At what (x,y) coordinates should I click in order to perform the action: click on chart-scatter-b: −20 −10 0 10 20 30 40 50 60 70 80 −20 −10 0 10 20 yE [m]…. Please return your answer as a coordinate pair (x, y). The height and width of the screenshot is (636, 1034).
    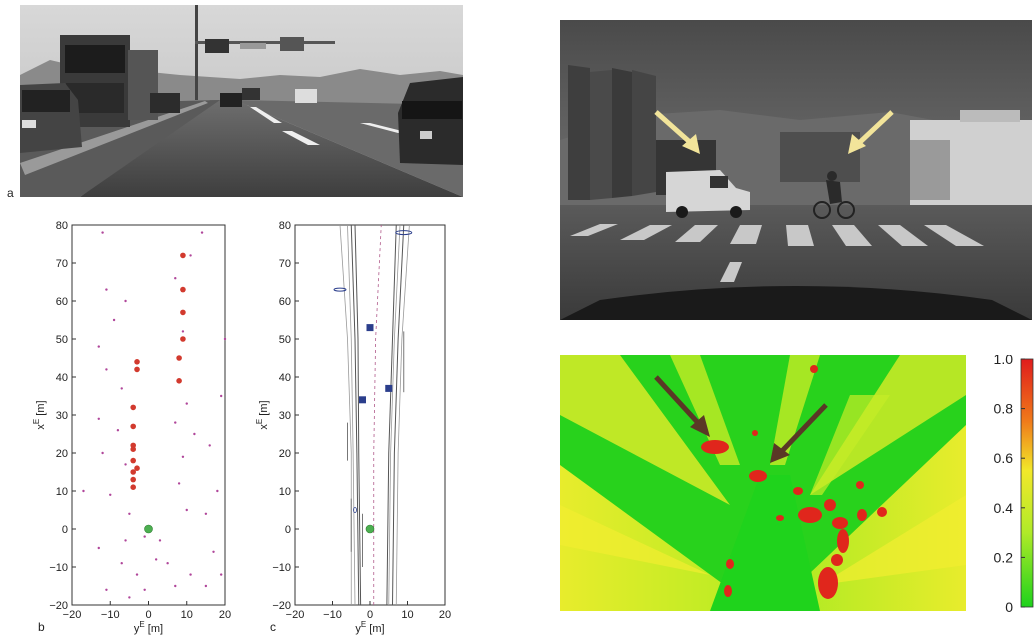
    Looking at the image, I should click on (132, 425).